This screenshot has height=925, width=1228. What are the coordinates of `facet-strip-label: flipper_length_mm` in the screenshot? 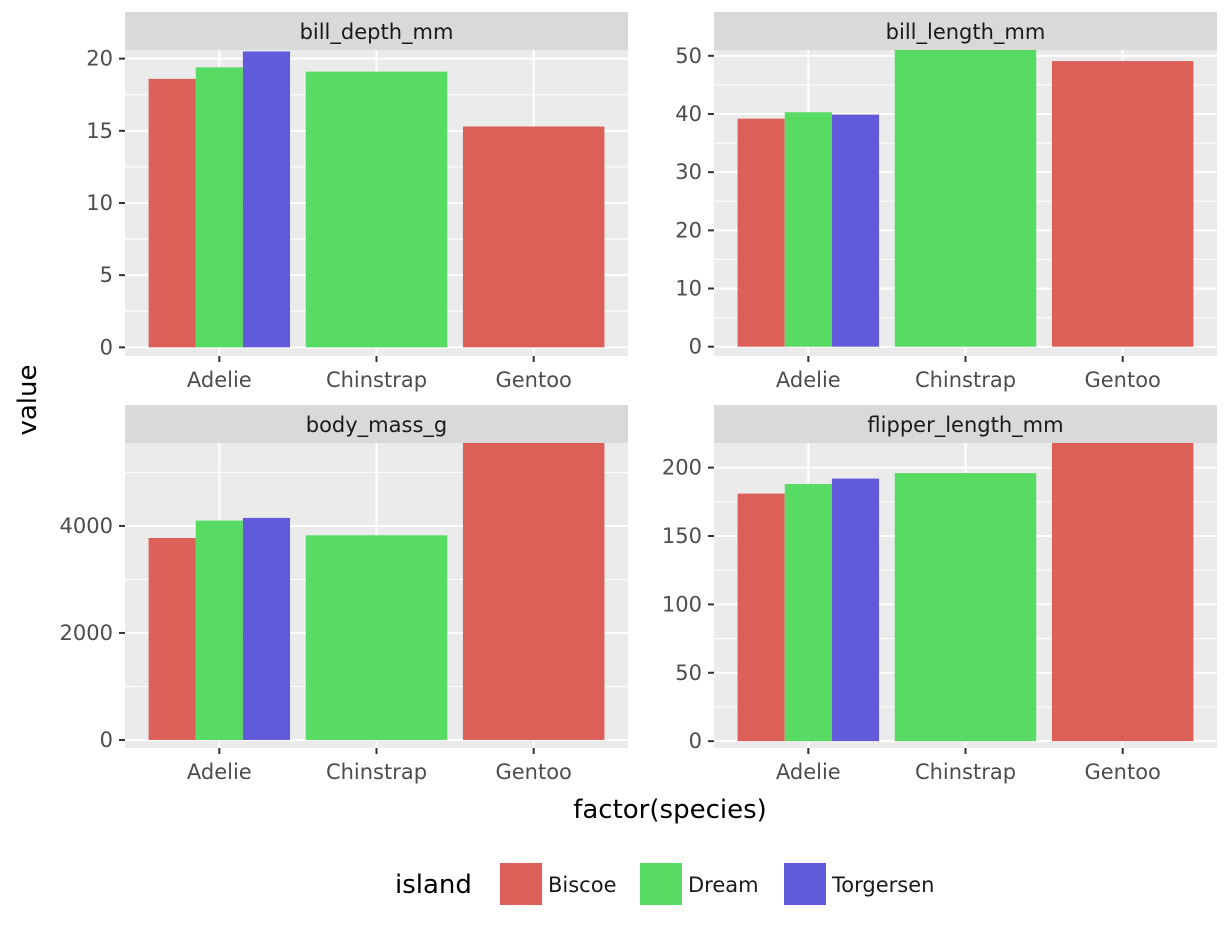 It's located at (965, 425).